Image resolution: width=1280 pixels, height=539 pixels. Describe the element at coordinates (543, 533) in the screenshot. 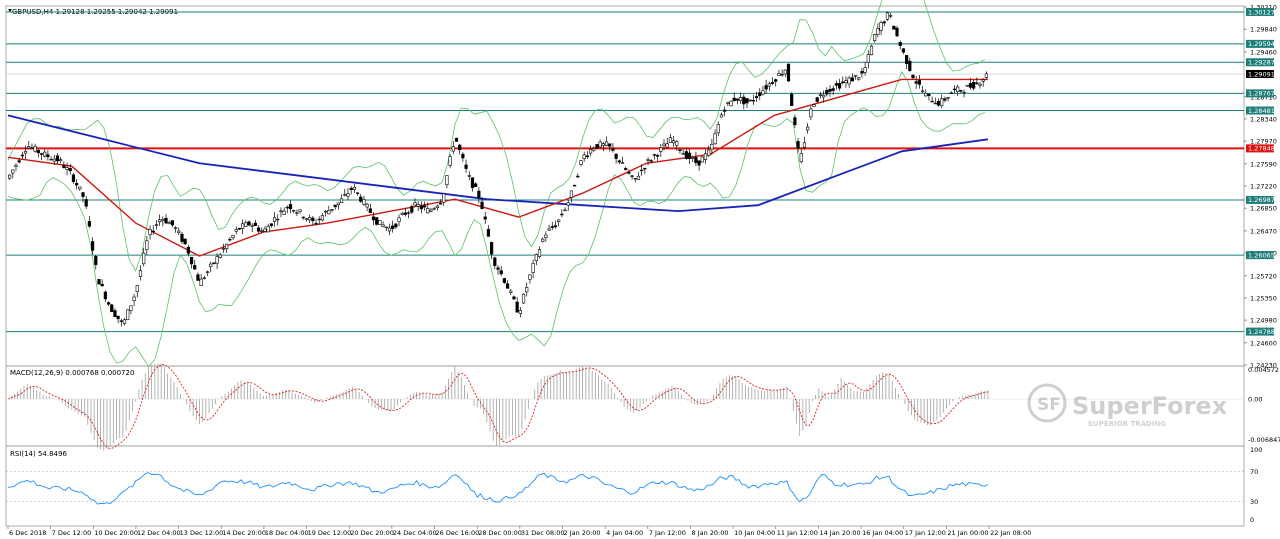

I see `time-tick-label: 31 Dec 08:00` at that location.